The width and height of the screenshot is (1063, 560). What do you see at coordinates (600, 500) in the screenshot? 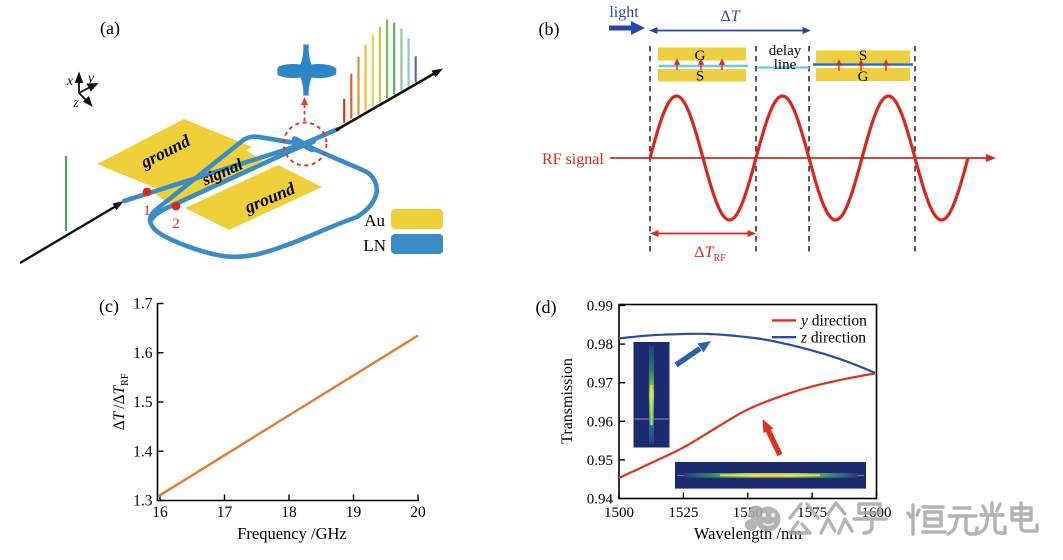
I see `svg-text: 0.94` at bounding box center [600, 500].